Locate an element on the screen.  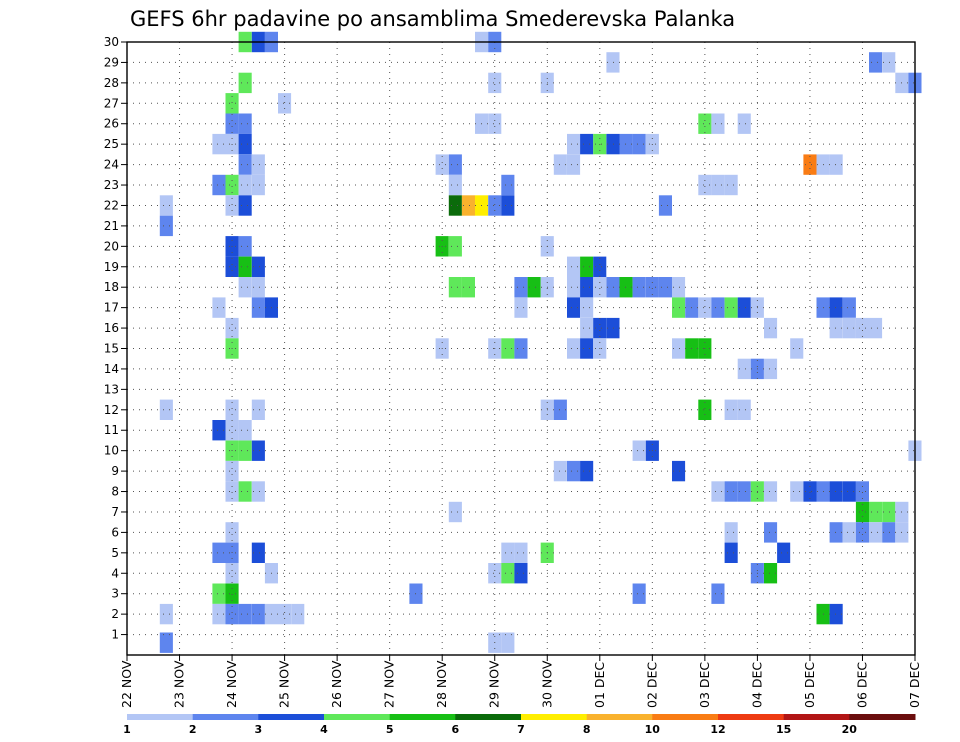
x-tick-label: 04 DEC is located at coordinates (756, 685).